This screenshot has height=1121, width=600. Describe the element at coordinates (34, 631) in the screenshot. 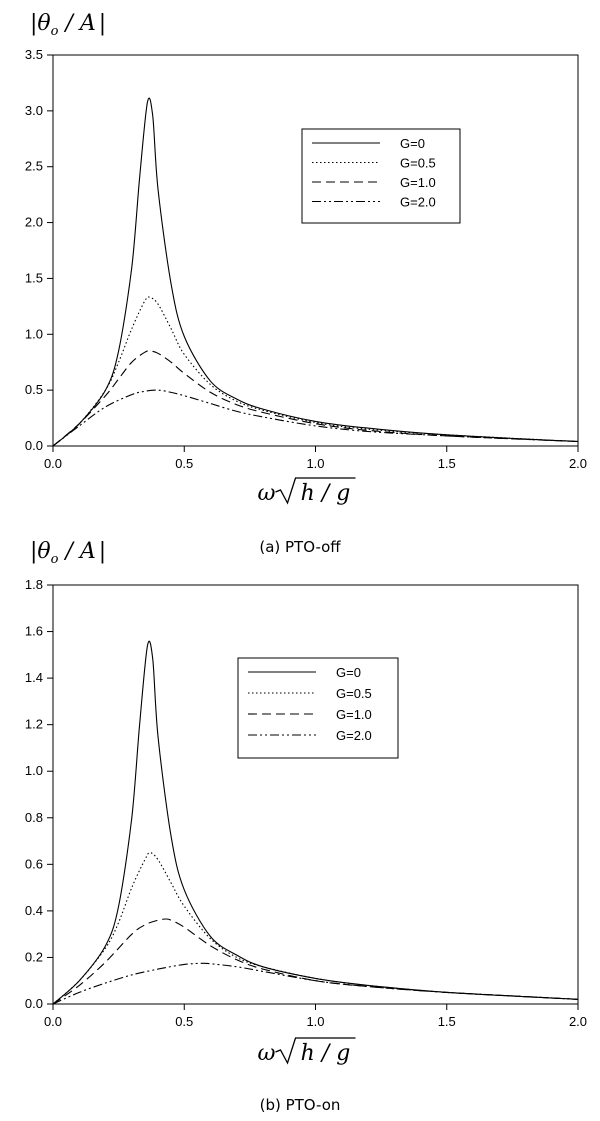

I see `y-tick-label: 1.6` at that location.